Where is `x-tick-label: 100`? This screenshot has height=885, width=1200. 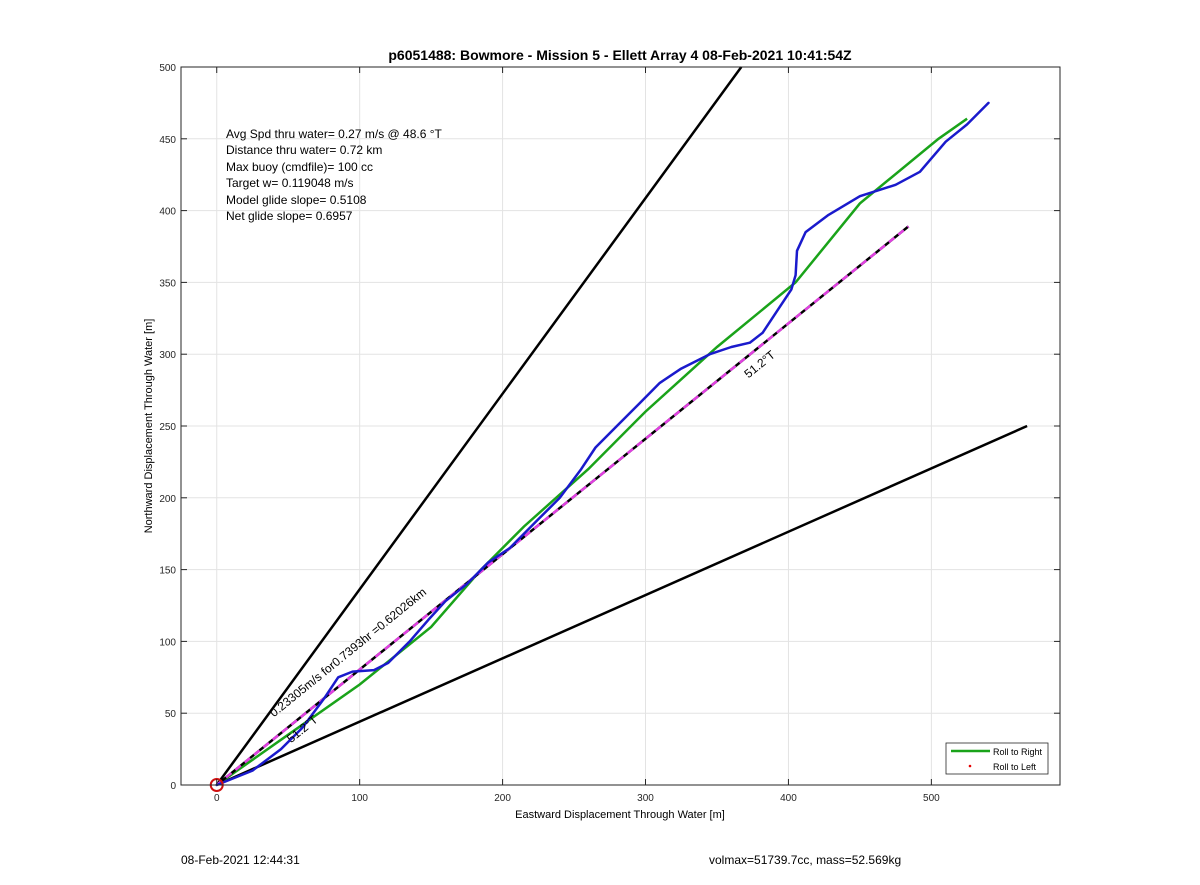 x-tick-label: 100 is located at coordinates (359, 798).